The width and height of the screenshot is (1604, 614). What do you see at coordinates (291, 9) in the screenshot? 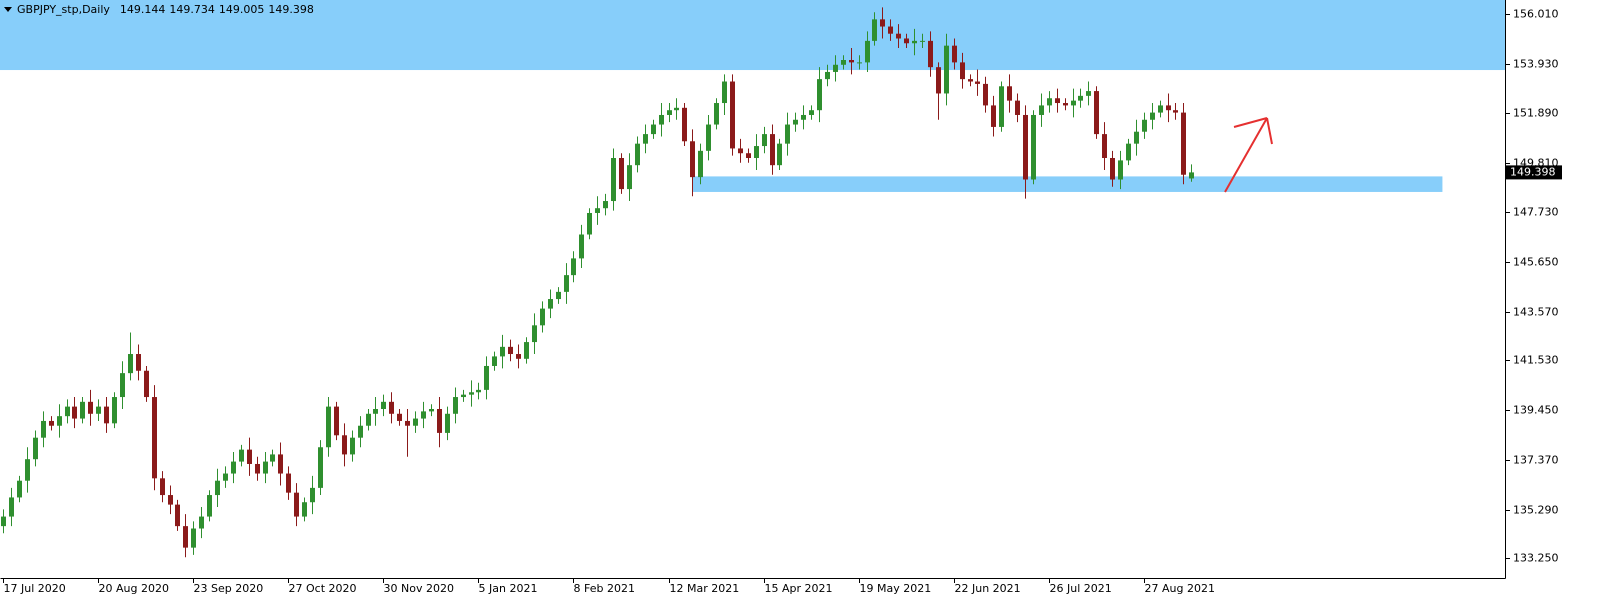
I see `close-price: 149.398` at bounding box center [291, 9].